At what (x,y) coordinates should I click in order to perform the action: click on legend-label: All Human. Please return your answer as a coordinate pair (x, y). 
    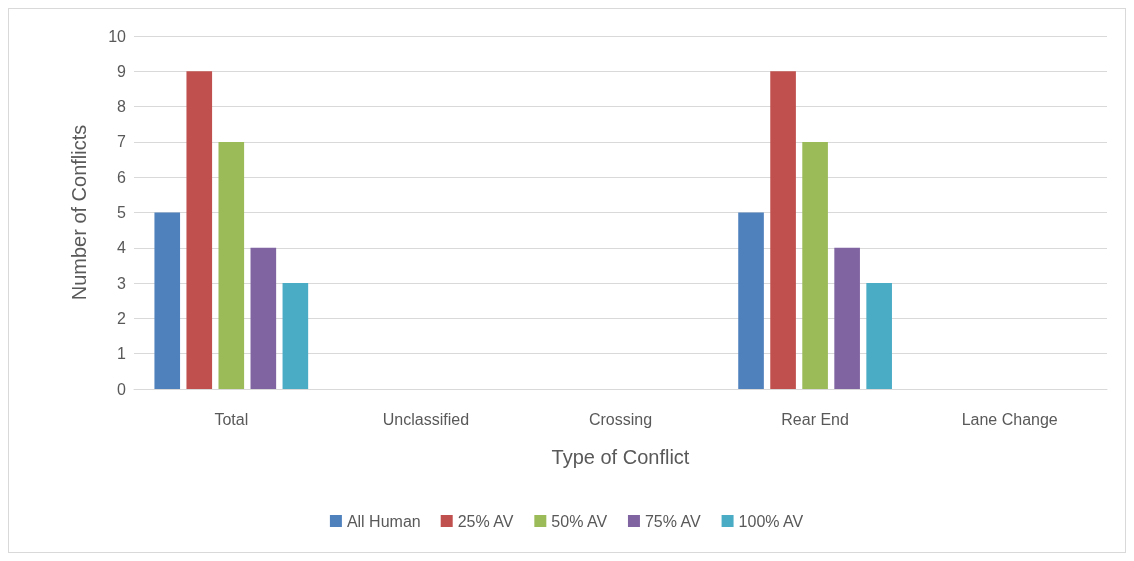
    Looking at the image, I should click on (383, 521).